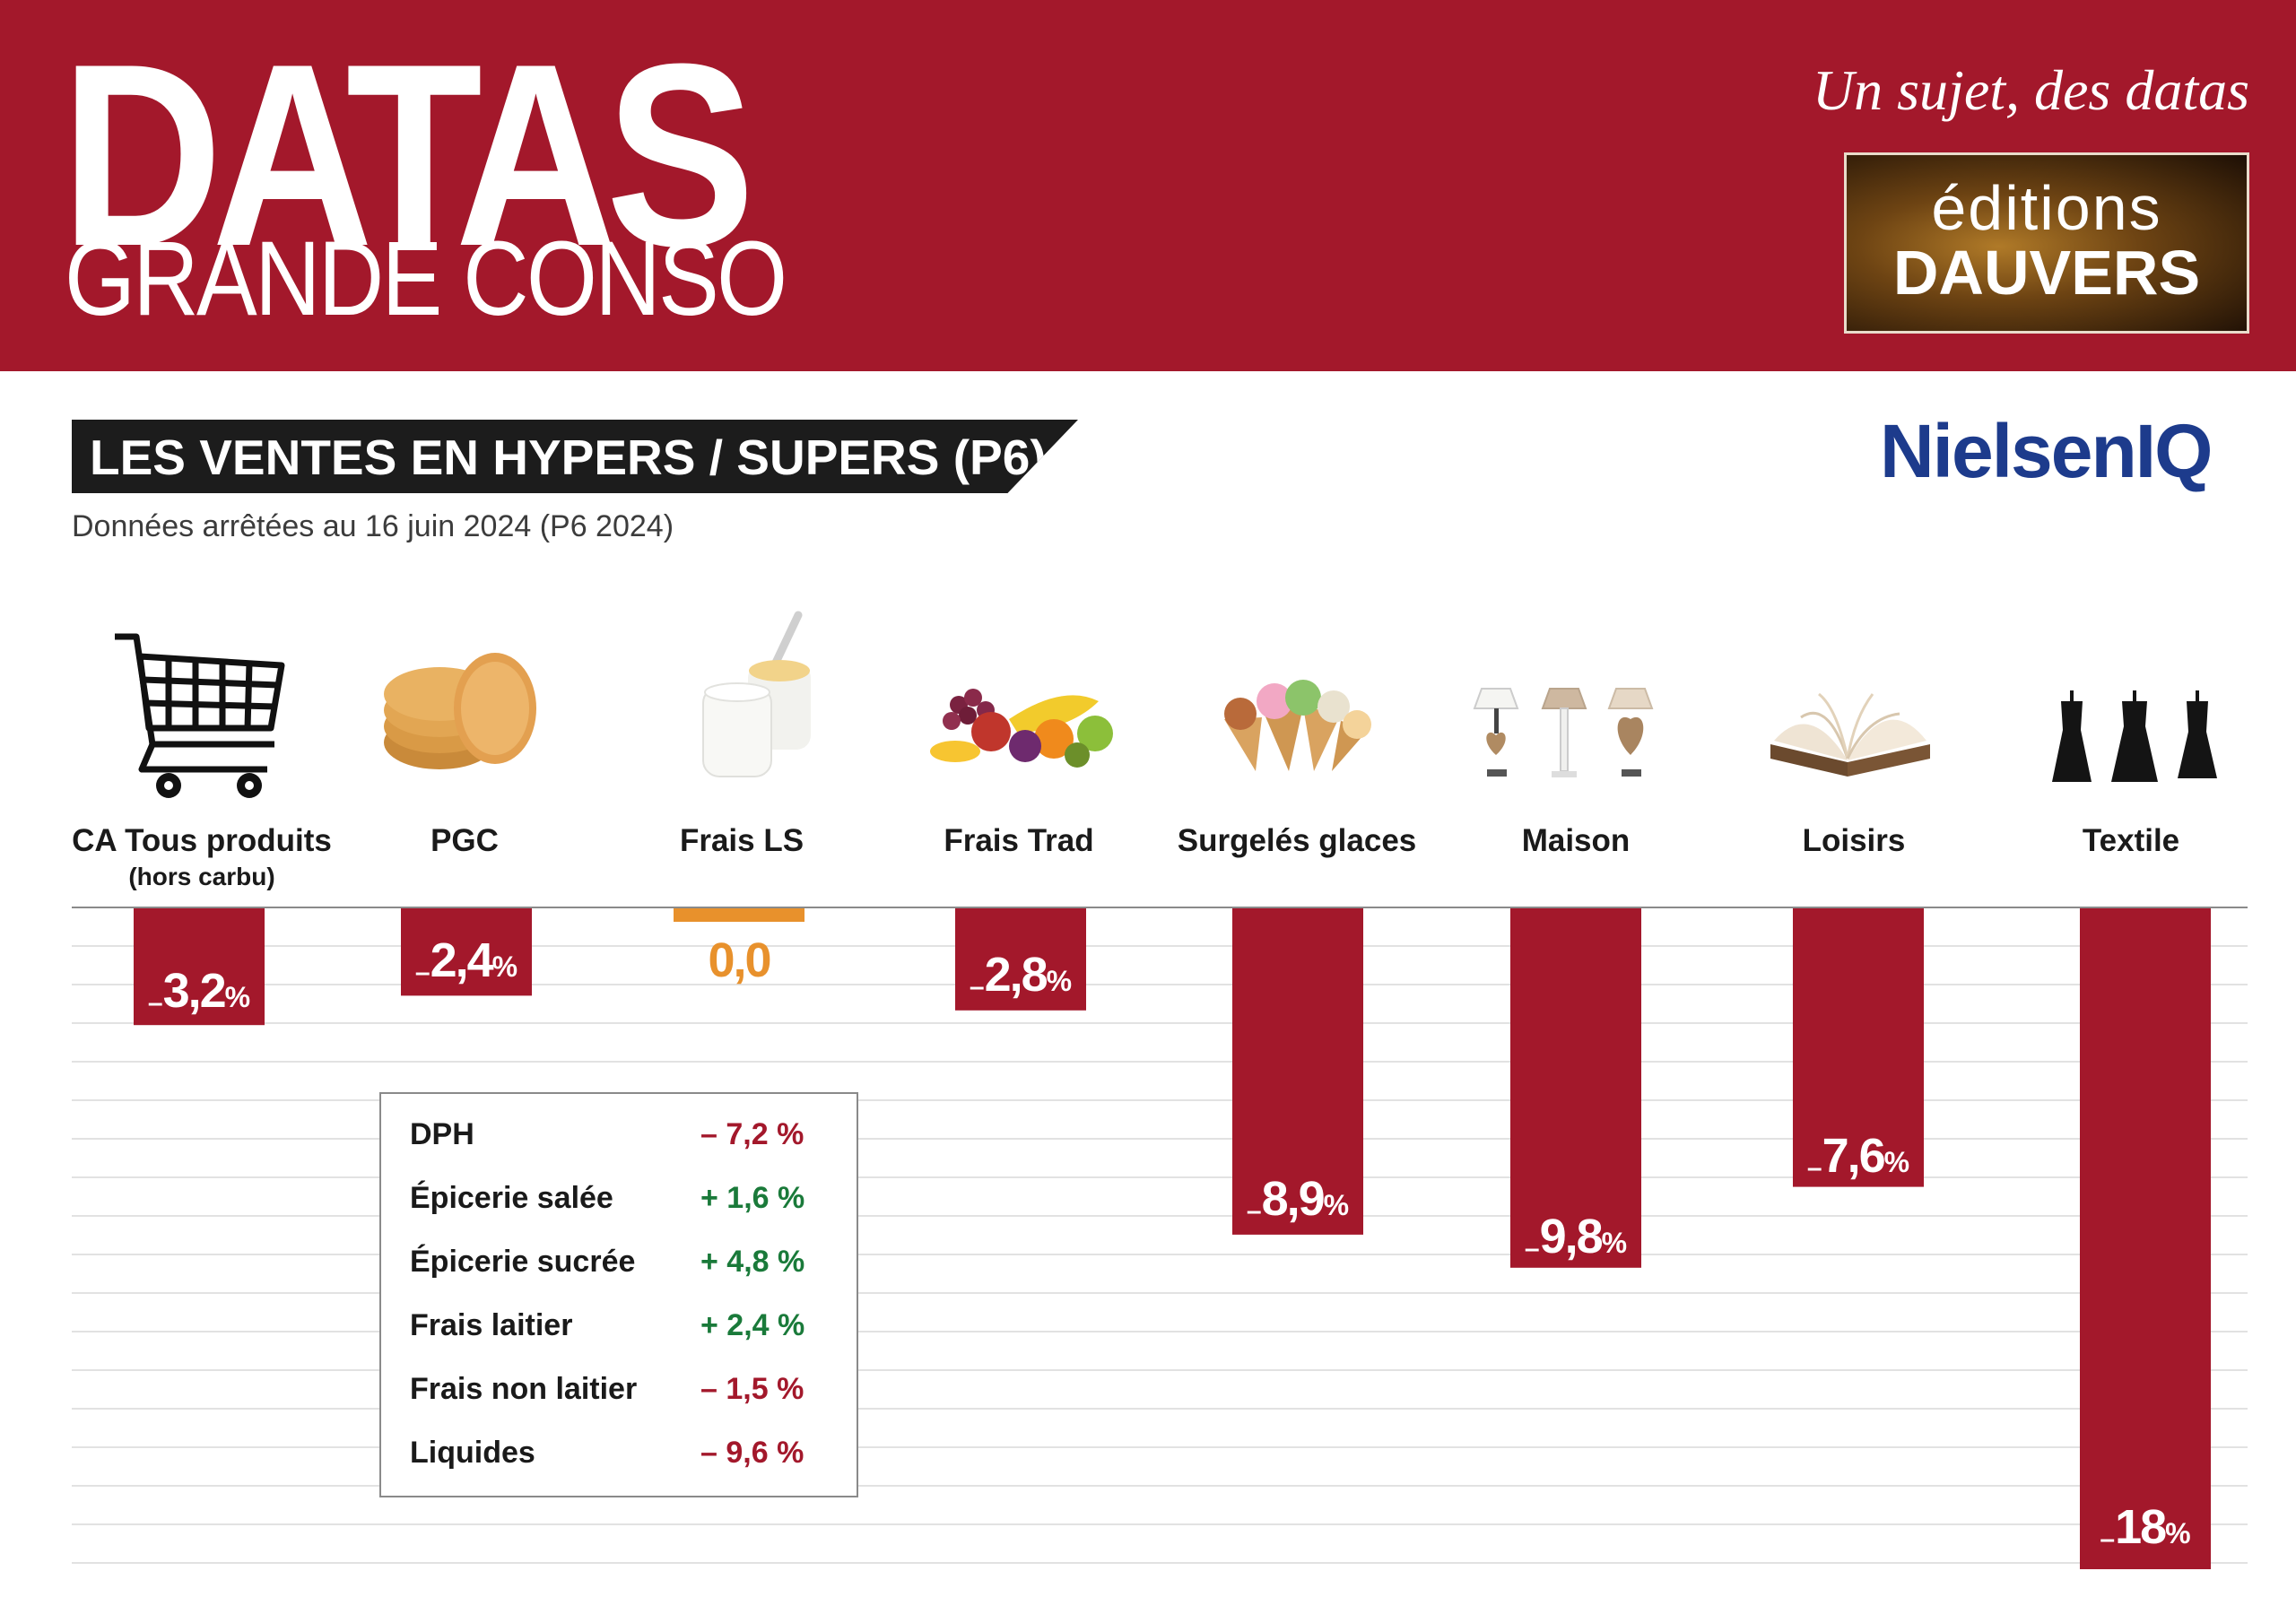  What do you see at coordinates (752, 1453) in the screenshot?
I see `breakdown-value: – 9,6 %` at bounding box center [752, 1453].